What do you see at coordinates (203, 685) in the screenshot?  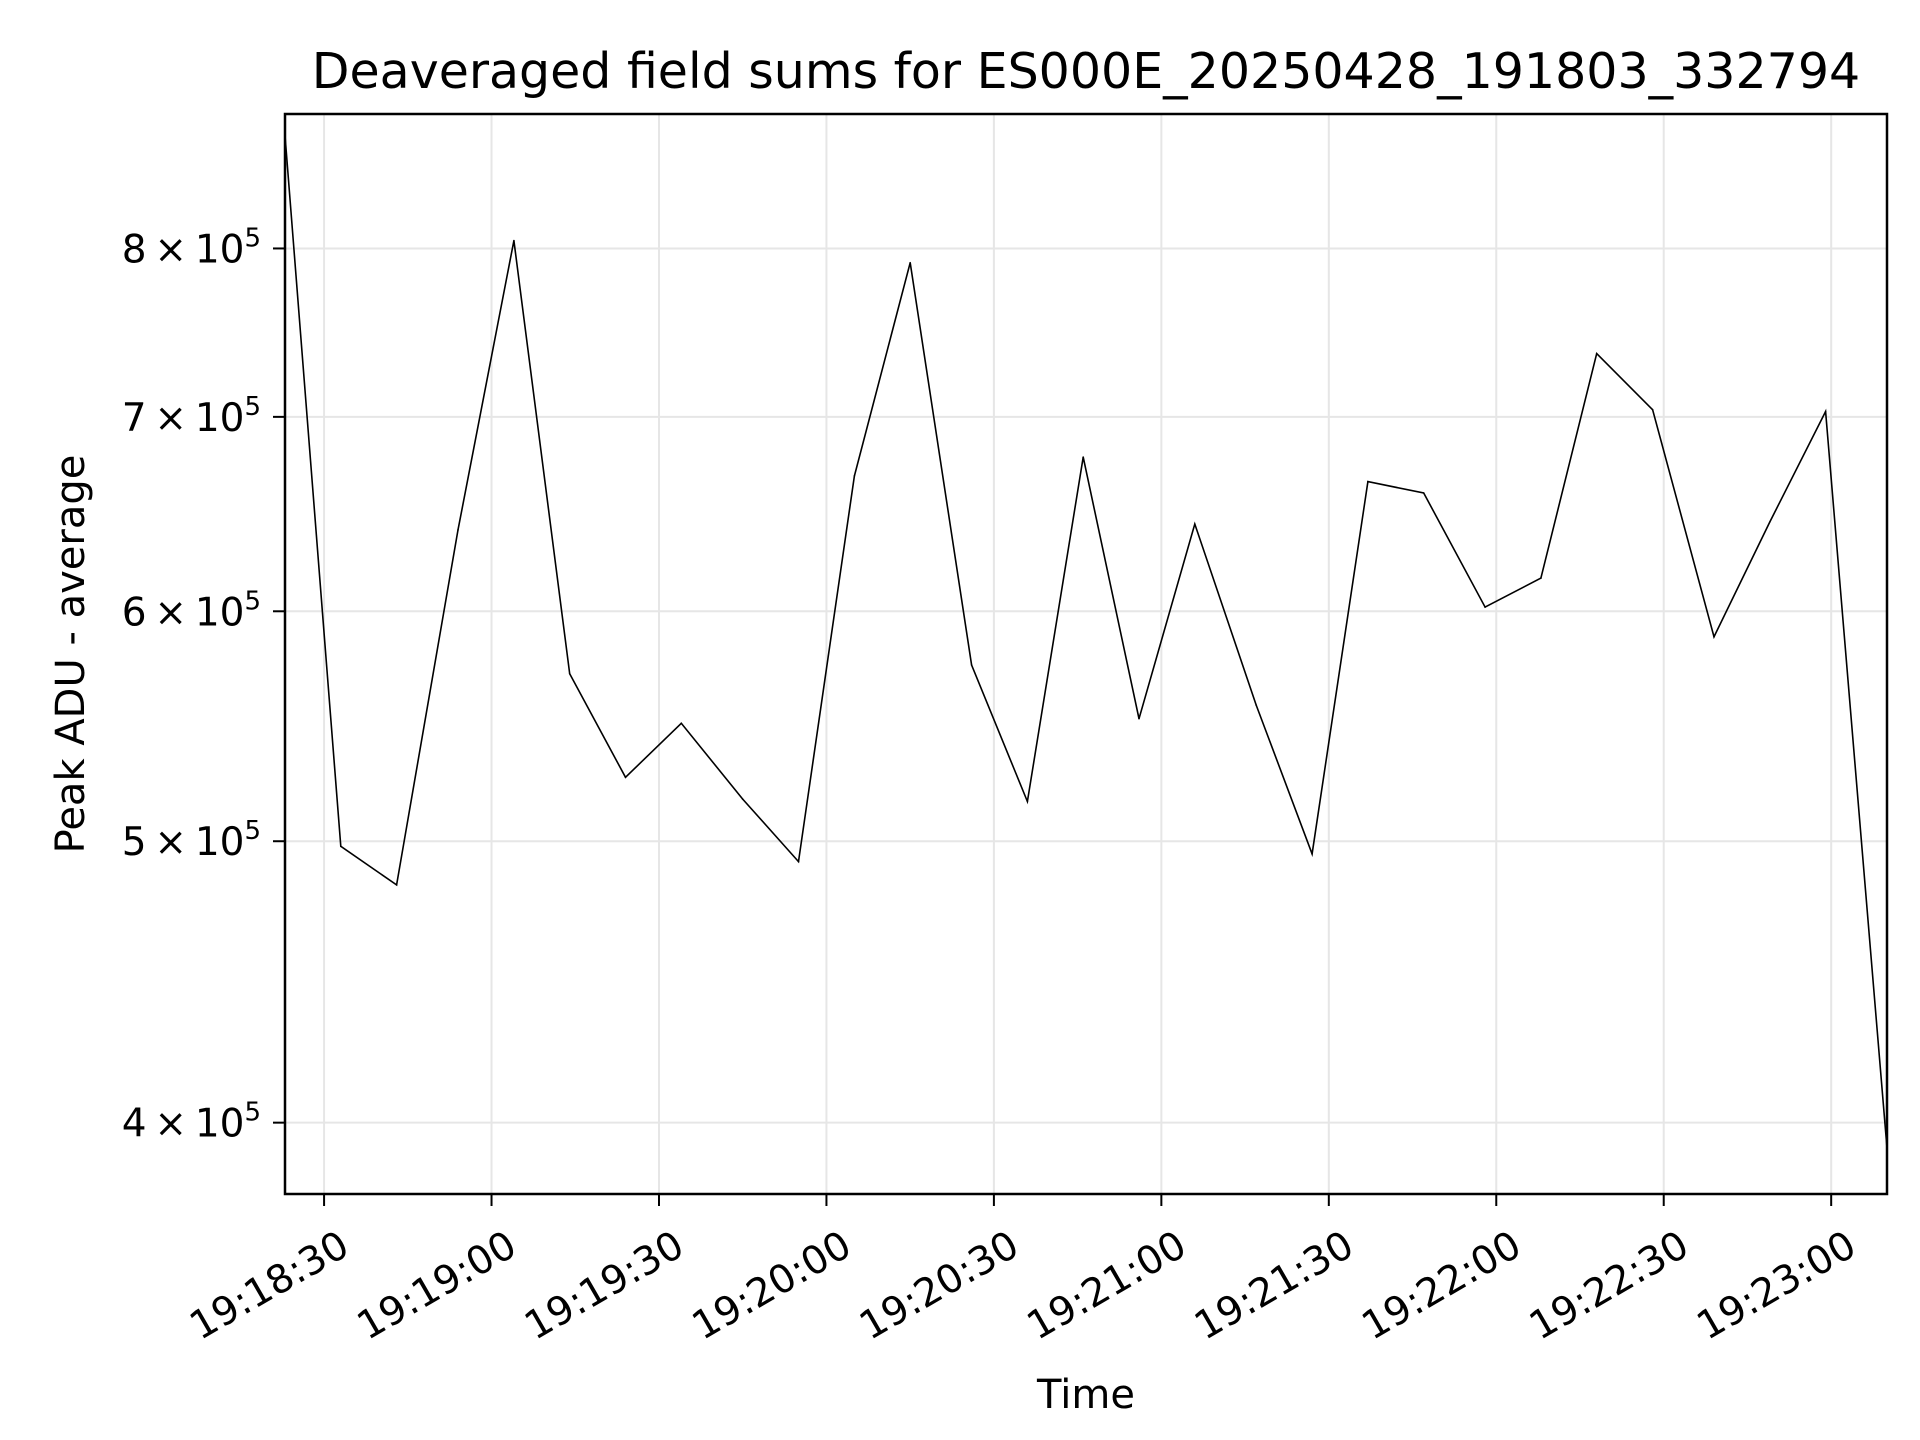 I see `y-axis: 4 × 105 5 × 105 6 × 105 7 × 105 8 × 105` at bounding box center [203, 685].